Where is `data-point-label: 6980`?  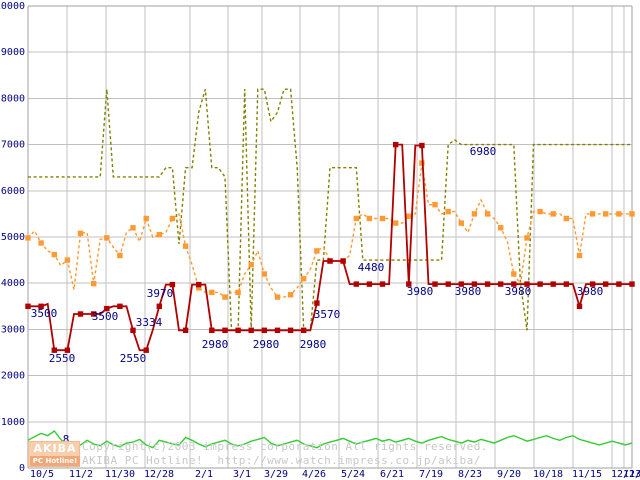 data-point-label: 6980 is located at coordinates (483, 151).